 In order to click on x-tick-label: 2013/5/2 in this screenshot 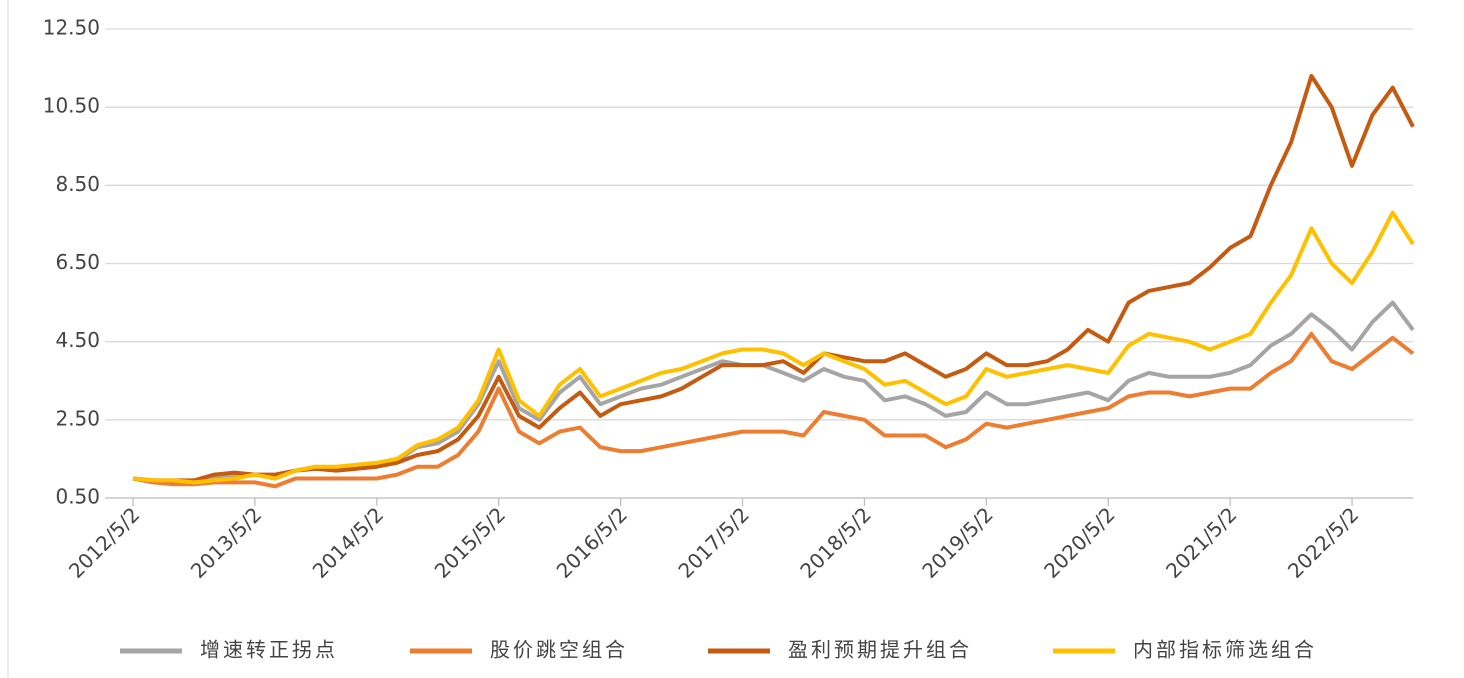, I will do `click(226, 542)`.